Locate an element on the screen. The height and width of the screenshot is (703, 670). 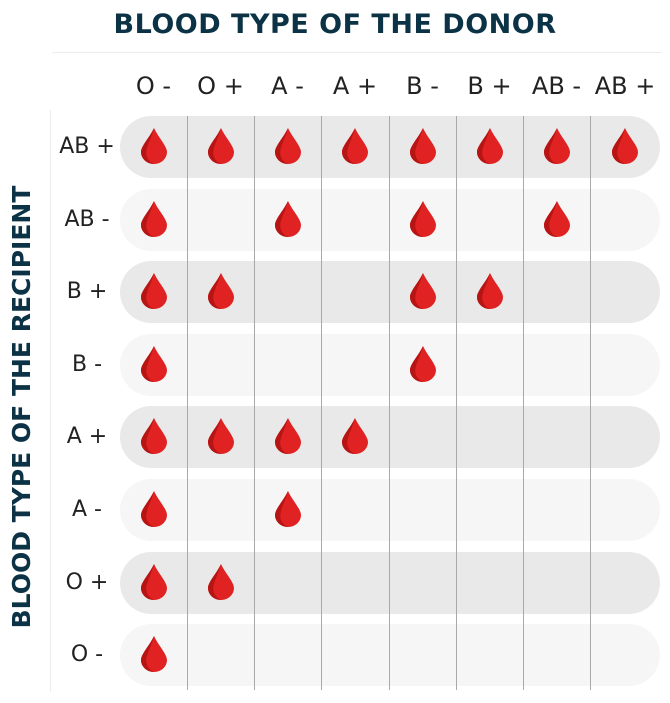
recipient-axis-title: BLOOD TYPE OF THE RECIPIENT is located at coordinates (21, 407).